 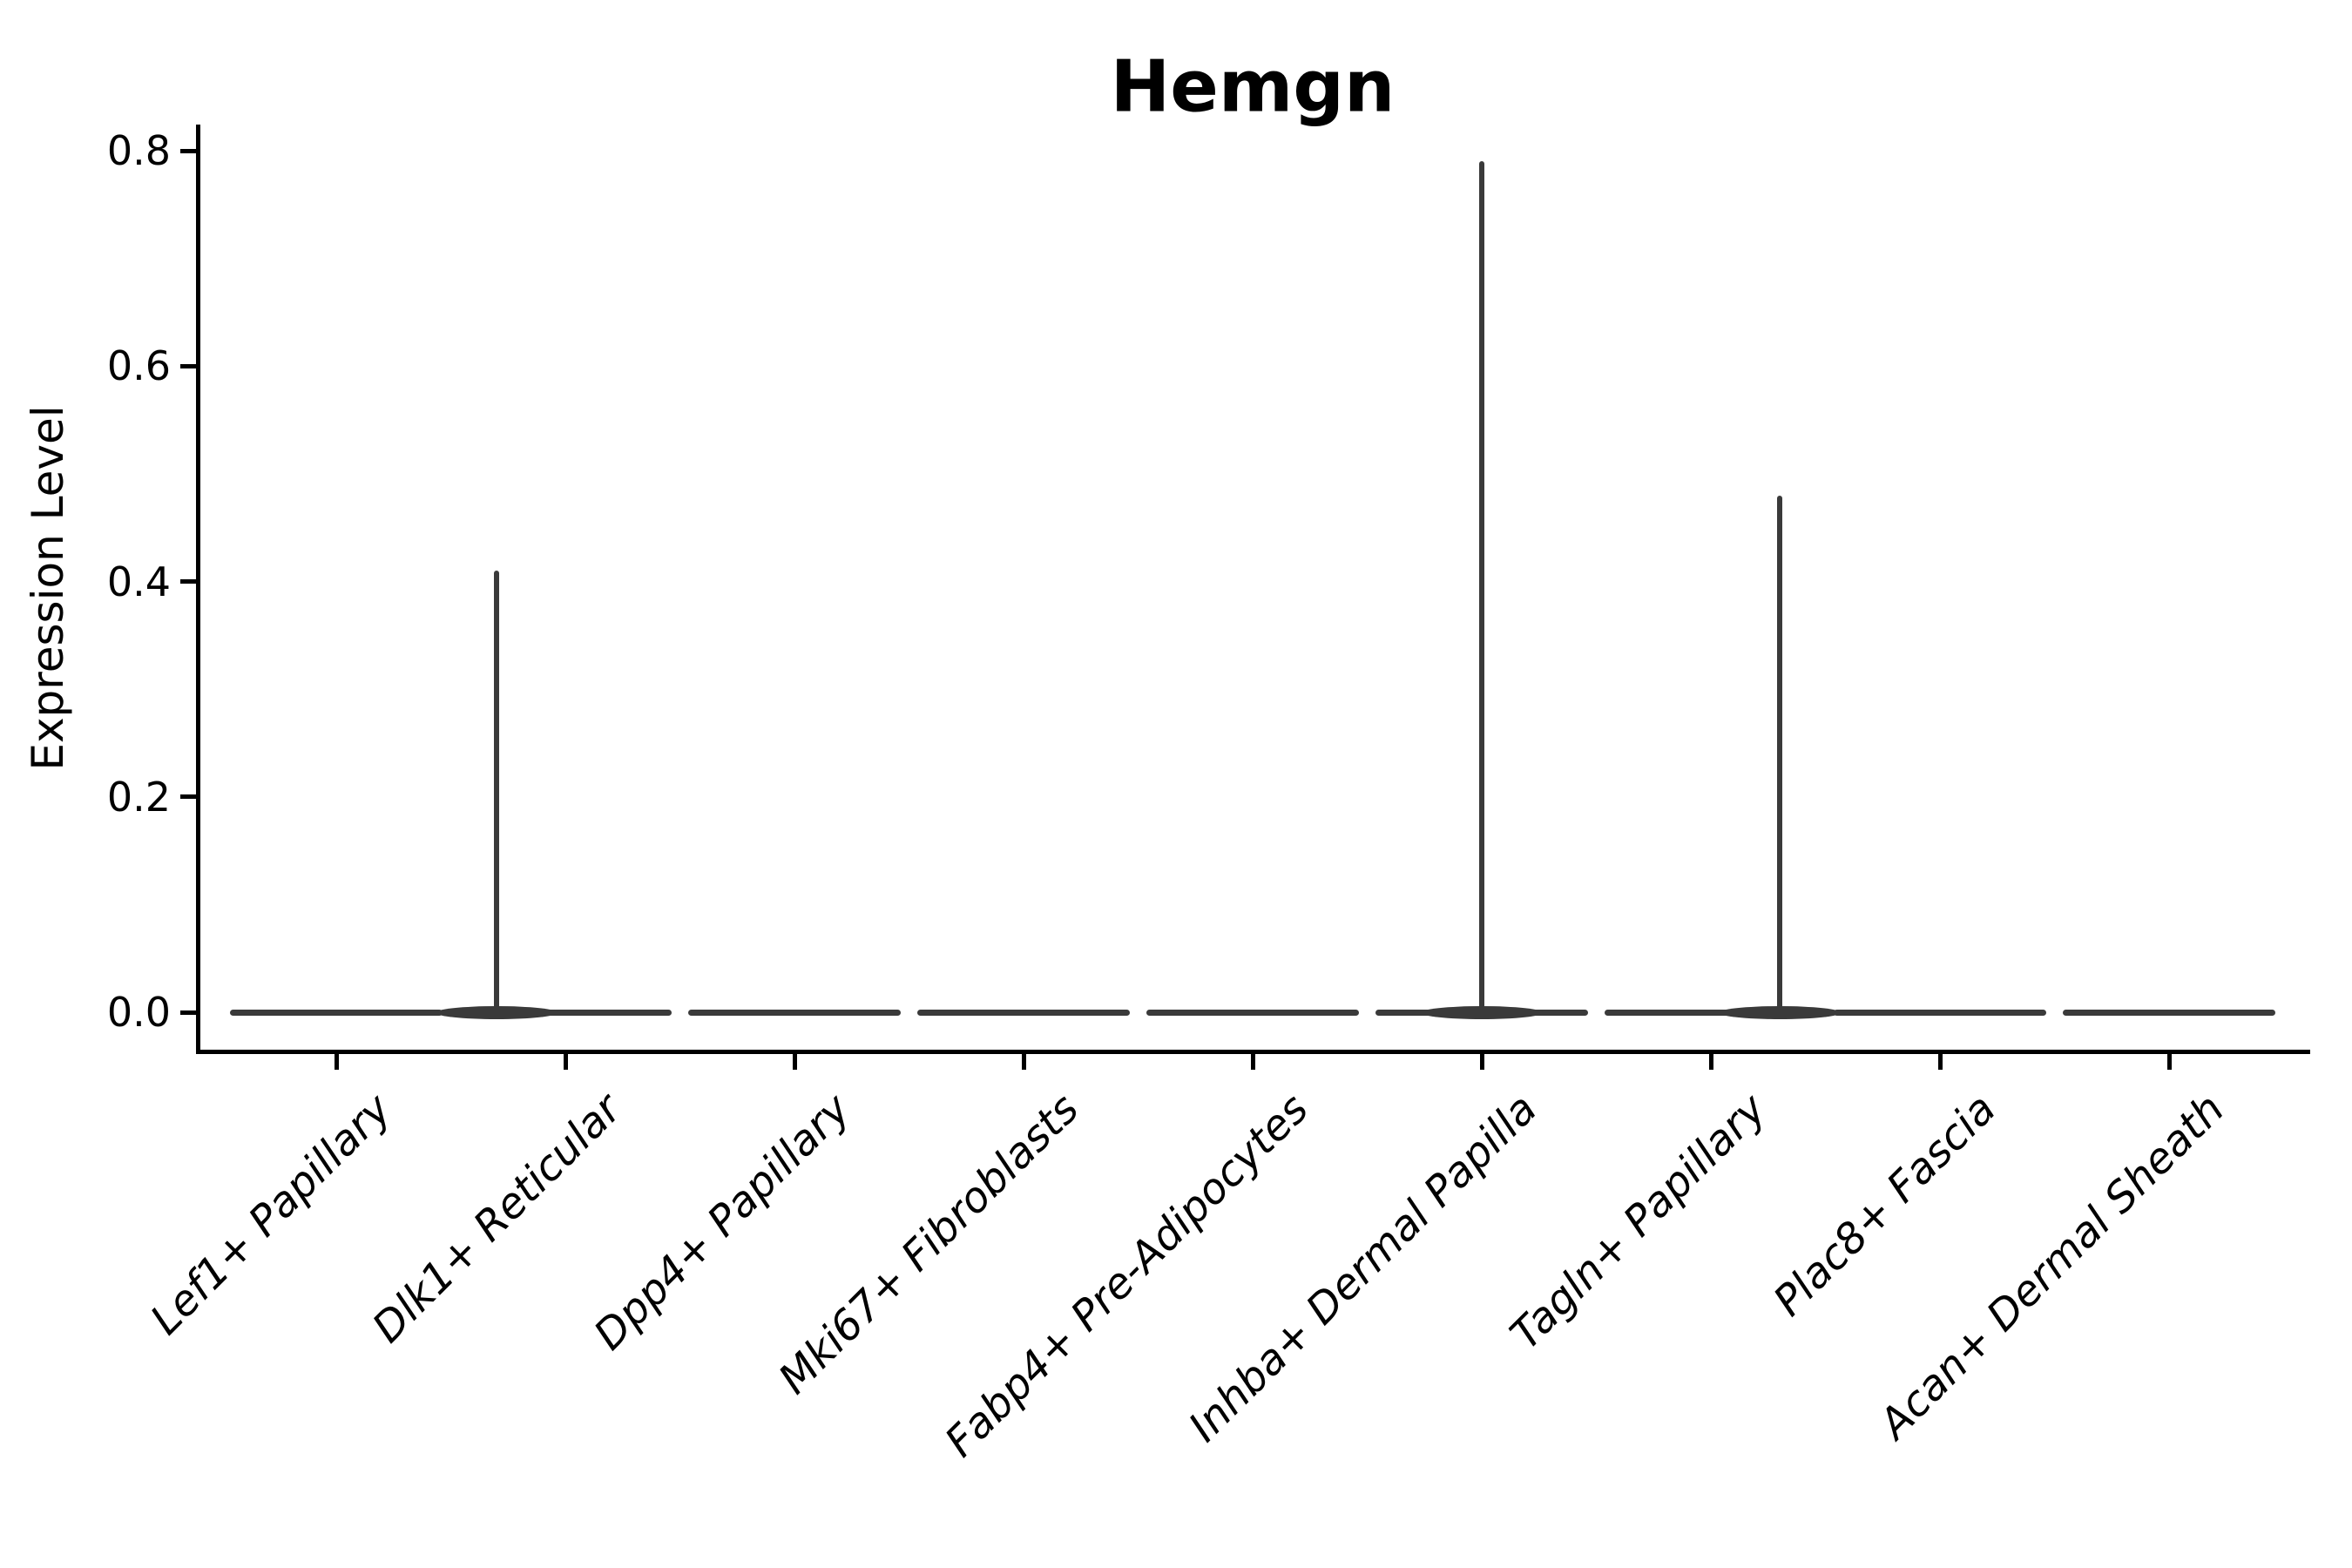 I want to click on bottom-spine, so click(x=1253, y=1052).